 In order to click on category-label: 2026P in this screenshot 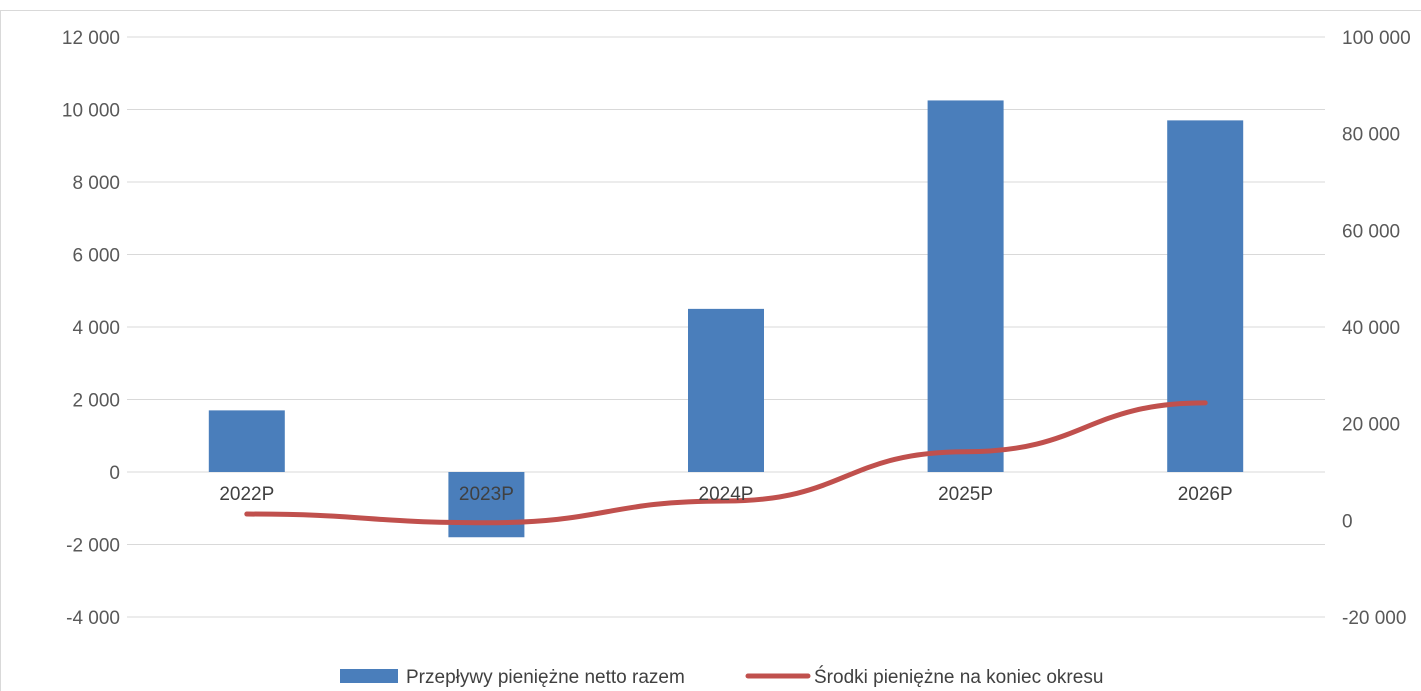, I will do `click(1205, 494)`.